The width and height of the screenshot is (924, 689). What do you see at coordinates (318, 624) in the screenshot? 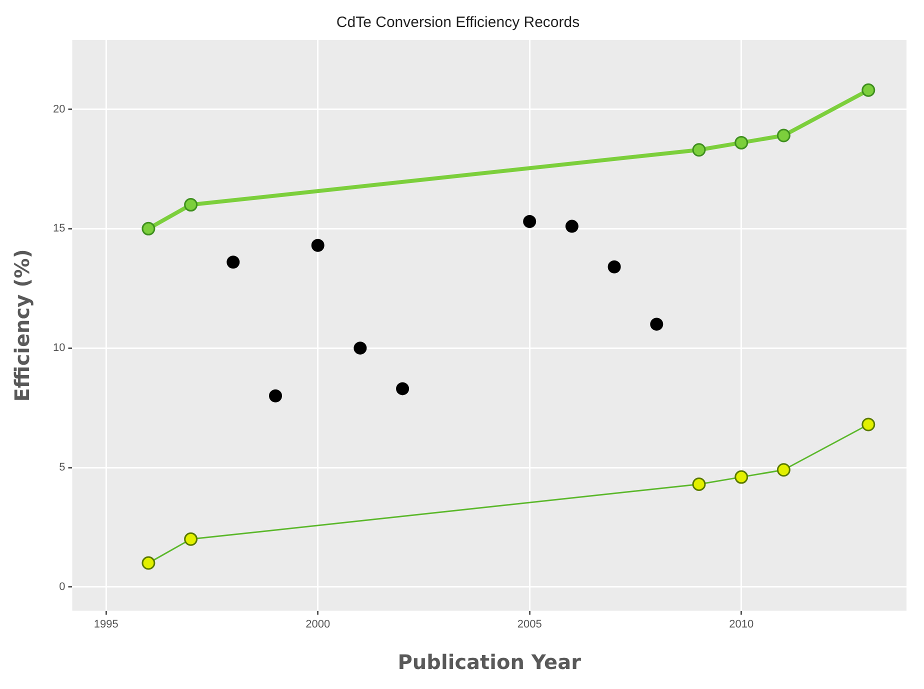
I see `x-tick-label: 2000` at bounding box center [318, 624].